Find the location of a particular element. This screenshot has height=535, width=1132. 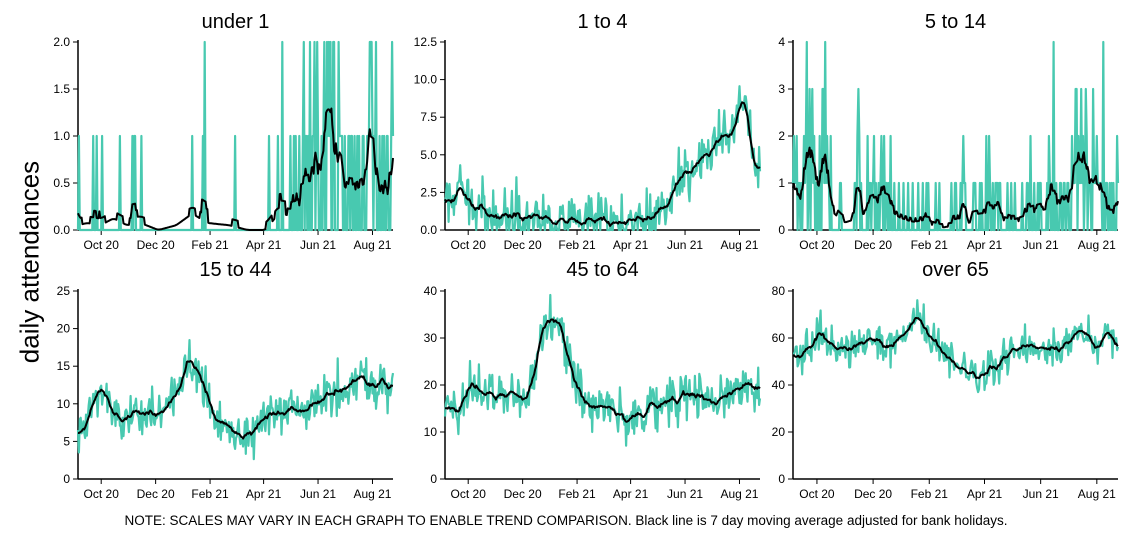

y-tick-label: 30 is located at coordinates (431, 338).